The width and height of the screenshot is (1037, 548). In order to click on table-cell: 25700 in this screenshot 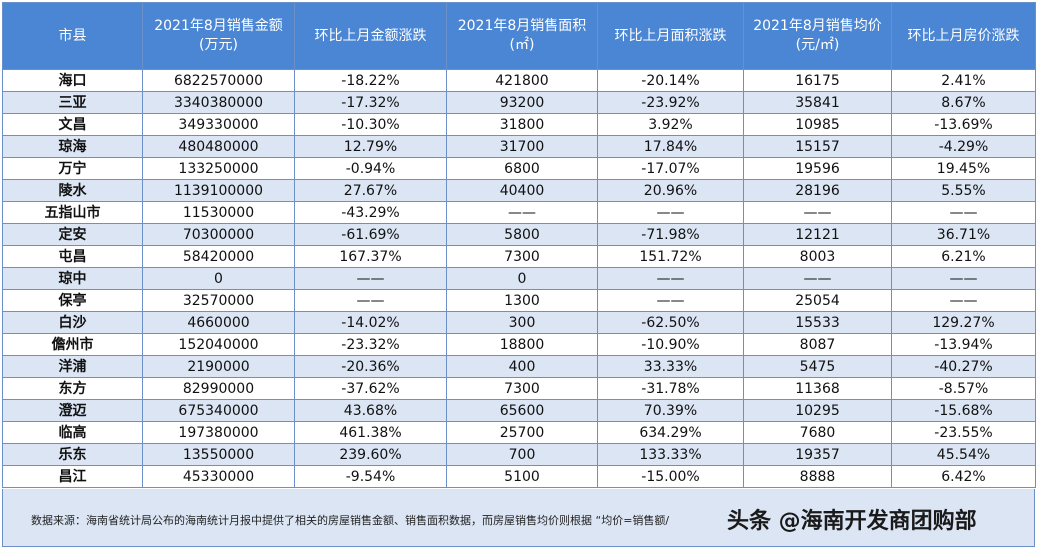, I will do `click(522, 432)`.